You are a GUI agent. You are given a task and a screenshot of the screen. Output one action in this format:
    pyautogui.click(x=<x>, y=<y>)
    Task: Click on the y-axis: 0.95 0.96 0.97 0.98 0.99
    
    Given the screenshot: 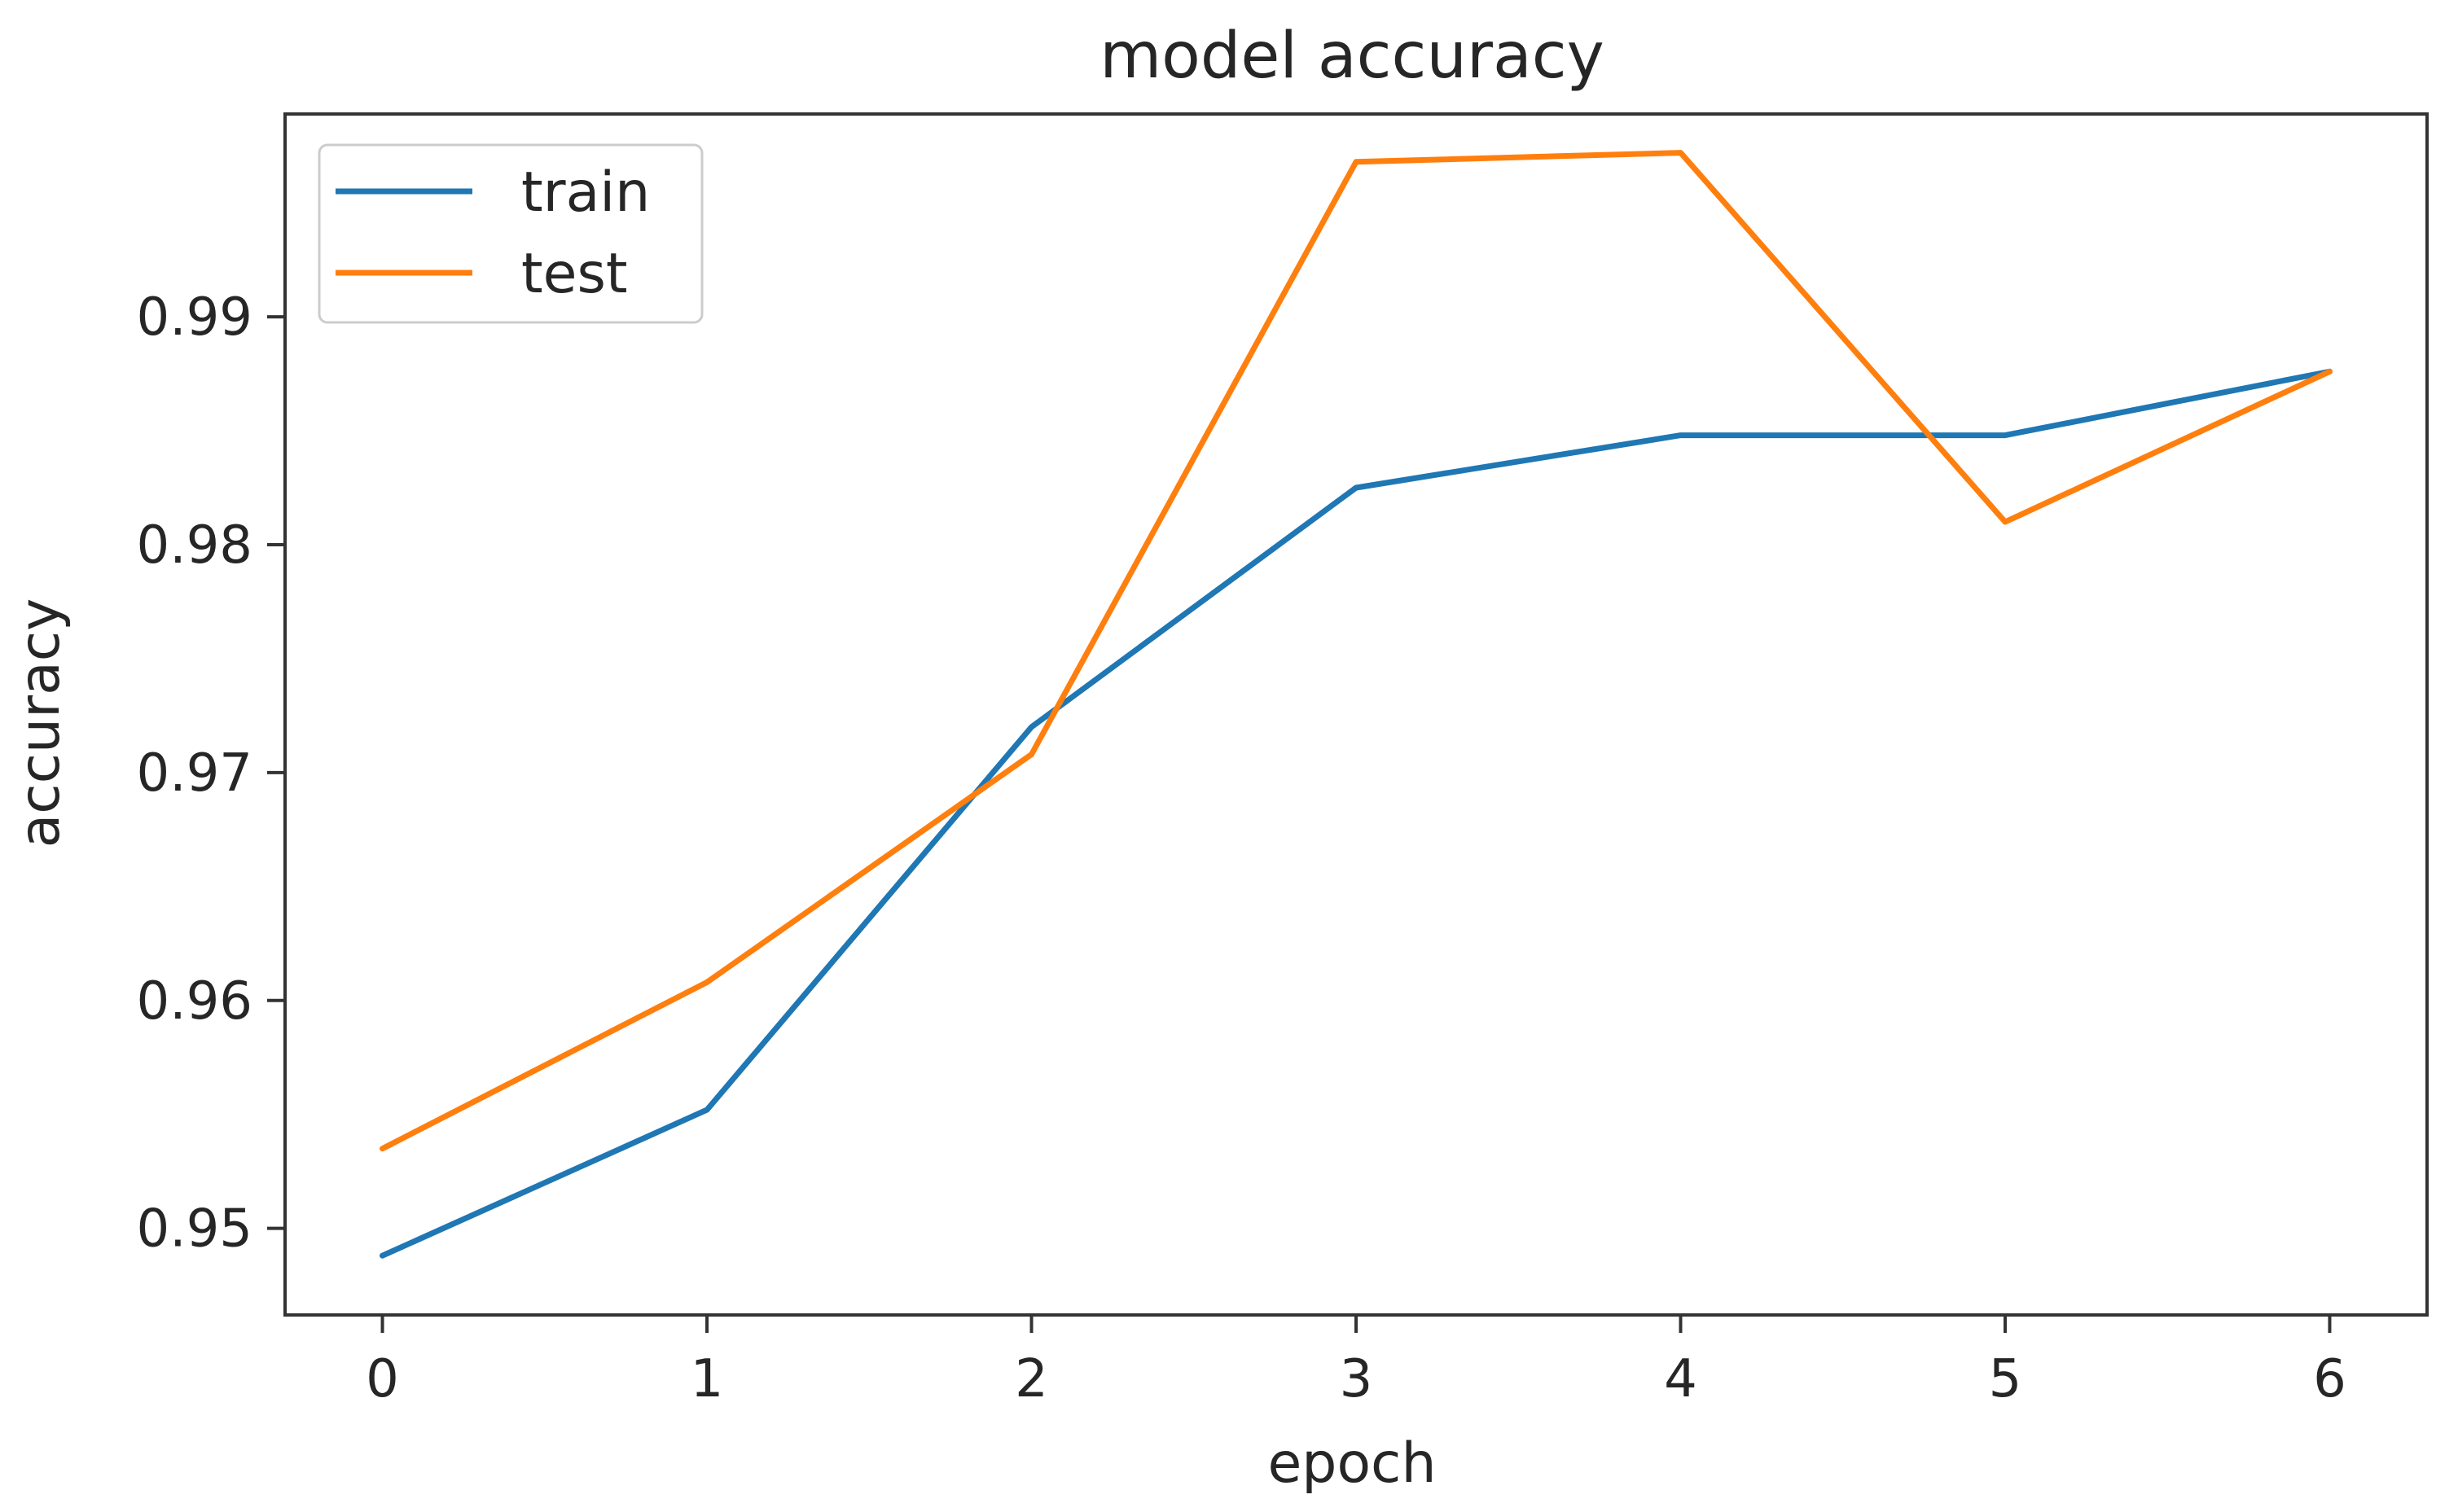 What is the action you would take?
    pyautogui.click(x=211, y=774)
    